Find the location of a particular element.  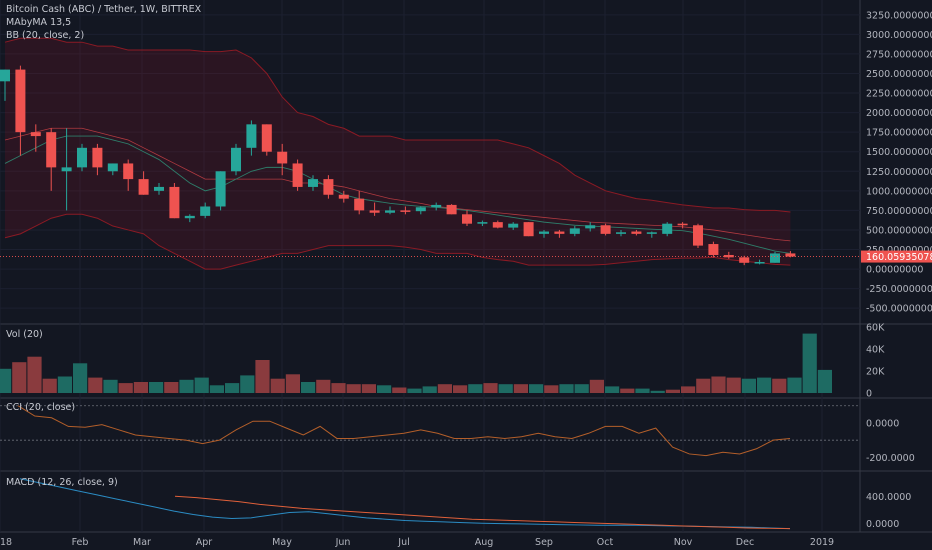

price-tick-label: 1000.00000000 is located at coordinates (899, 191).